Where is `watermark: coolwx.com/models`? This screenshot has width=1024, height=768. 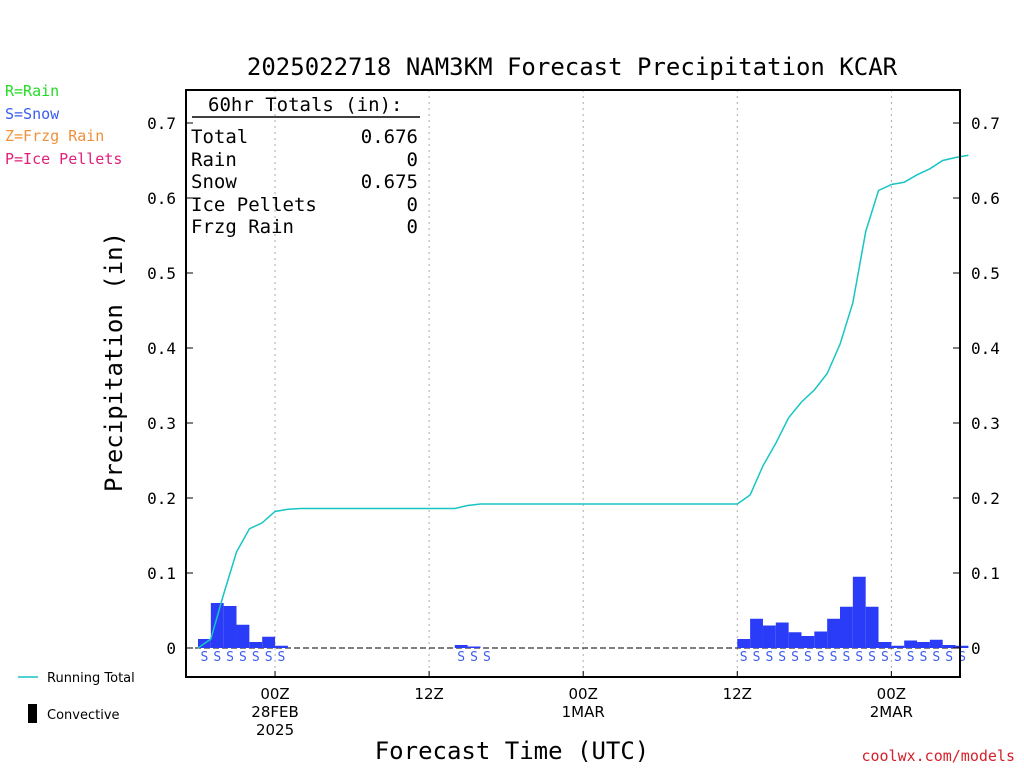
watermark: coolwx.com/models is located at coordinates (938, 756).